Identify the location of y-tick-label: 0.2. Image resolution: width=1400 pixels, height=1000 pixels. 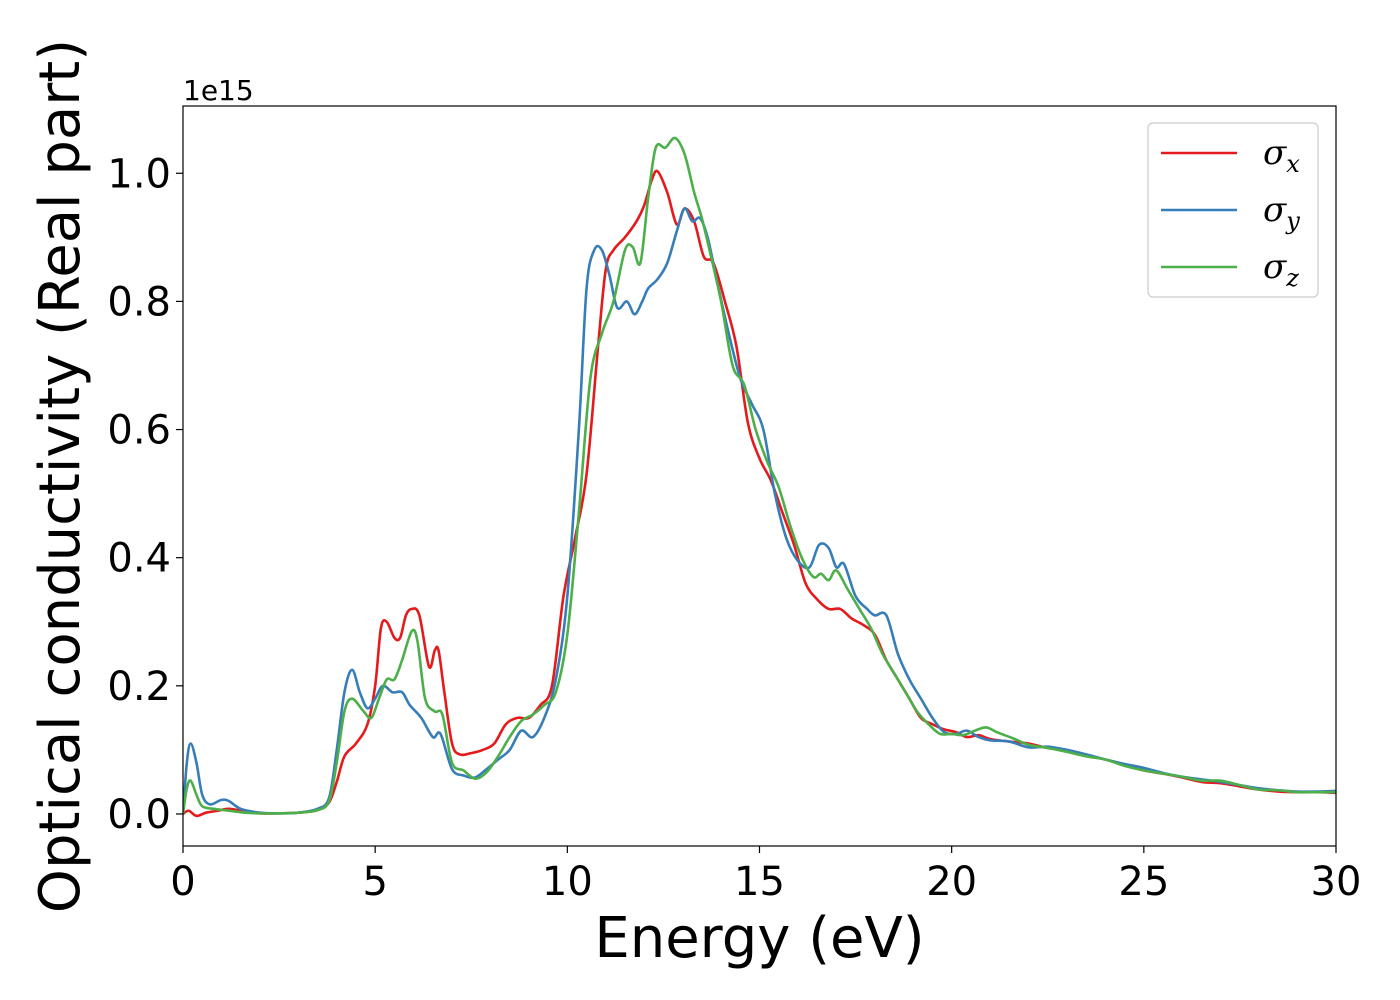
(139, 687).